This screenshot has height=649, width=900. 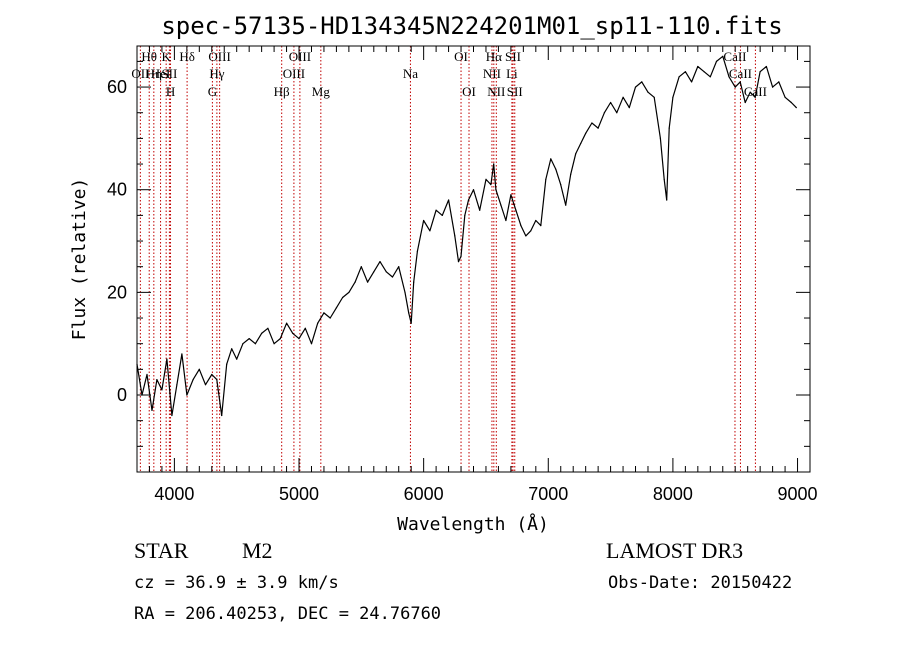 What do you see at coordinates (287, 614) in the screenshot?
I see `ra-dec: RA = 206.40253, DEC = 24.76760` at bounding box center [287, 614].